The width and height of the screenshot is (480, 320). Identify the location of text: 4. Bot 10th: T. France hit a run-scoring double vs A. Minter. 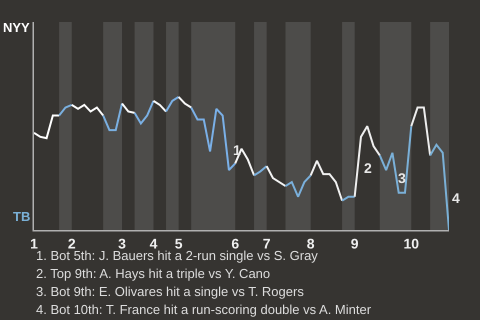
(204, 309).